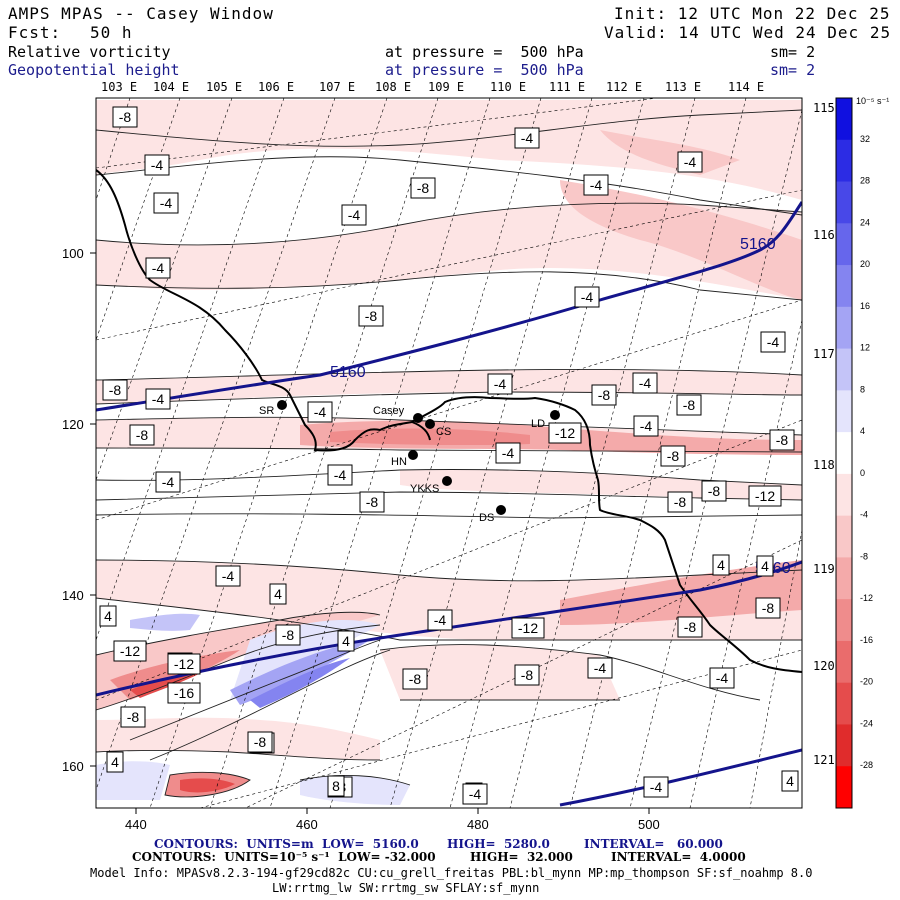  What do you see at coordinates (224, 87) in the screenshot?
I see `lon-label: 105 E` at bounding box center [224, 87].